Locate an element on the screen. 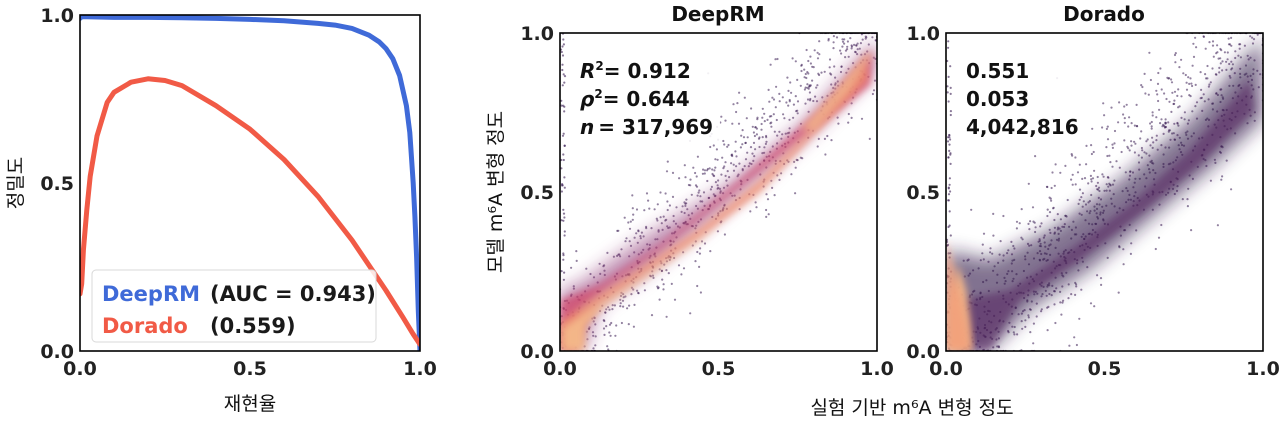  scatter-x-axis-label: 실험 기반 m⁶A 변형 정도 is located at coordinates (911, 408).